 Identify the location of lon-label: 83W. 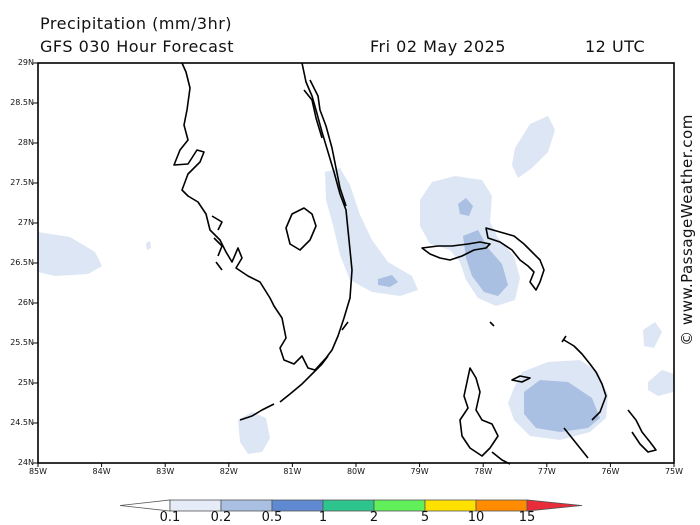
(165, 471).